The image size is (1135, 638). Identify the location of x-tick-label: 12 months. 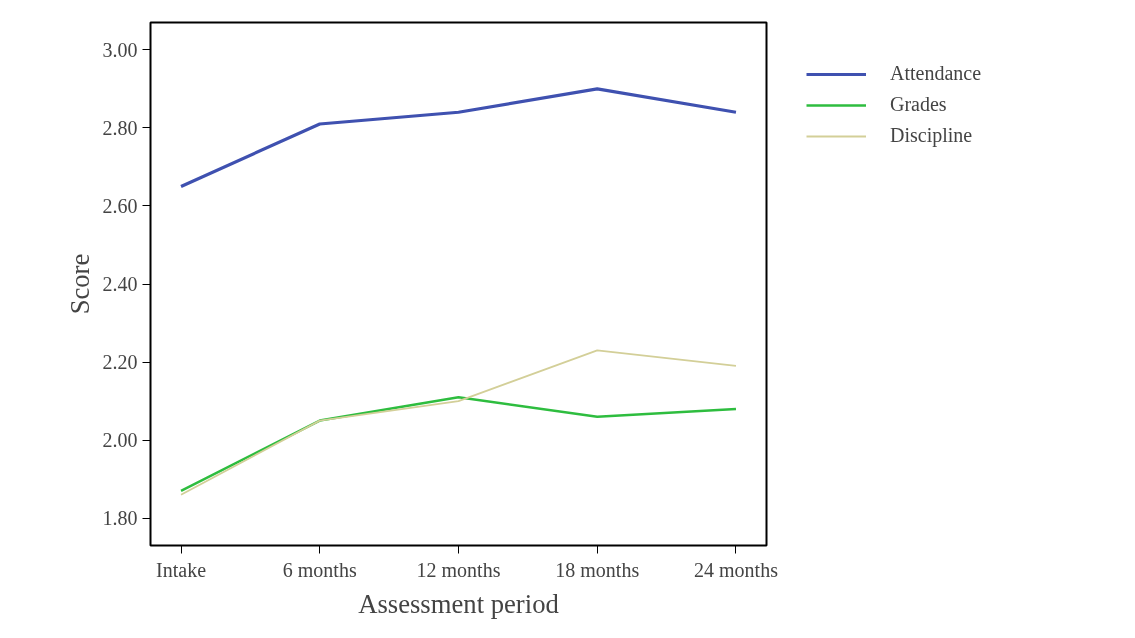
(458, 569).